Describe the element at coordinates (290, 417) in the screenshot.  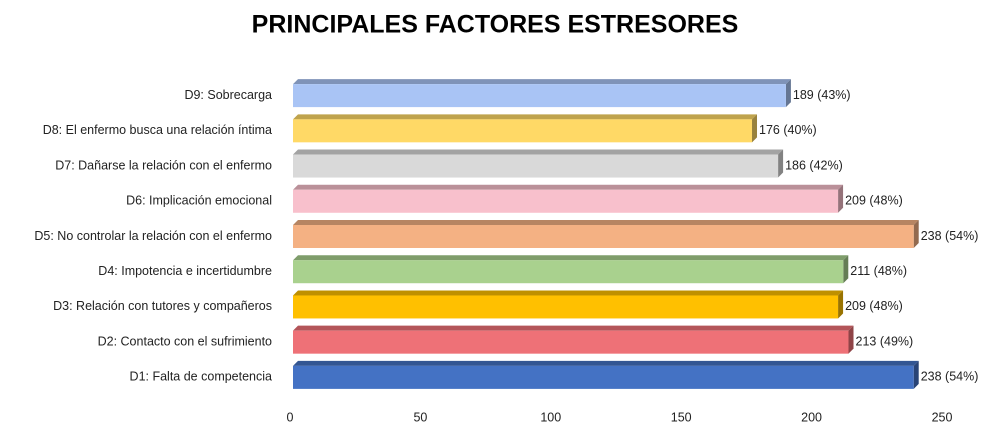
I see `x-tick-label: 0` at that location.